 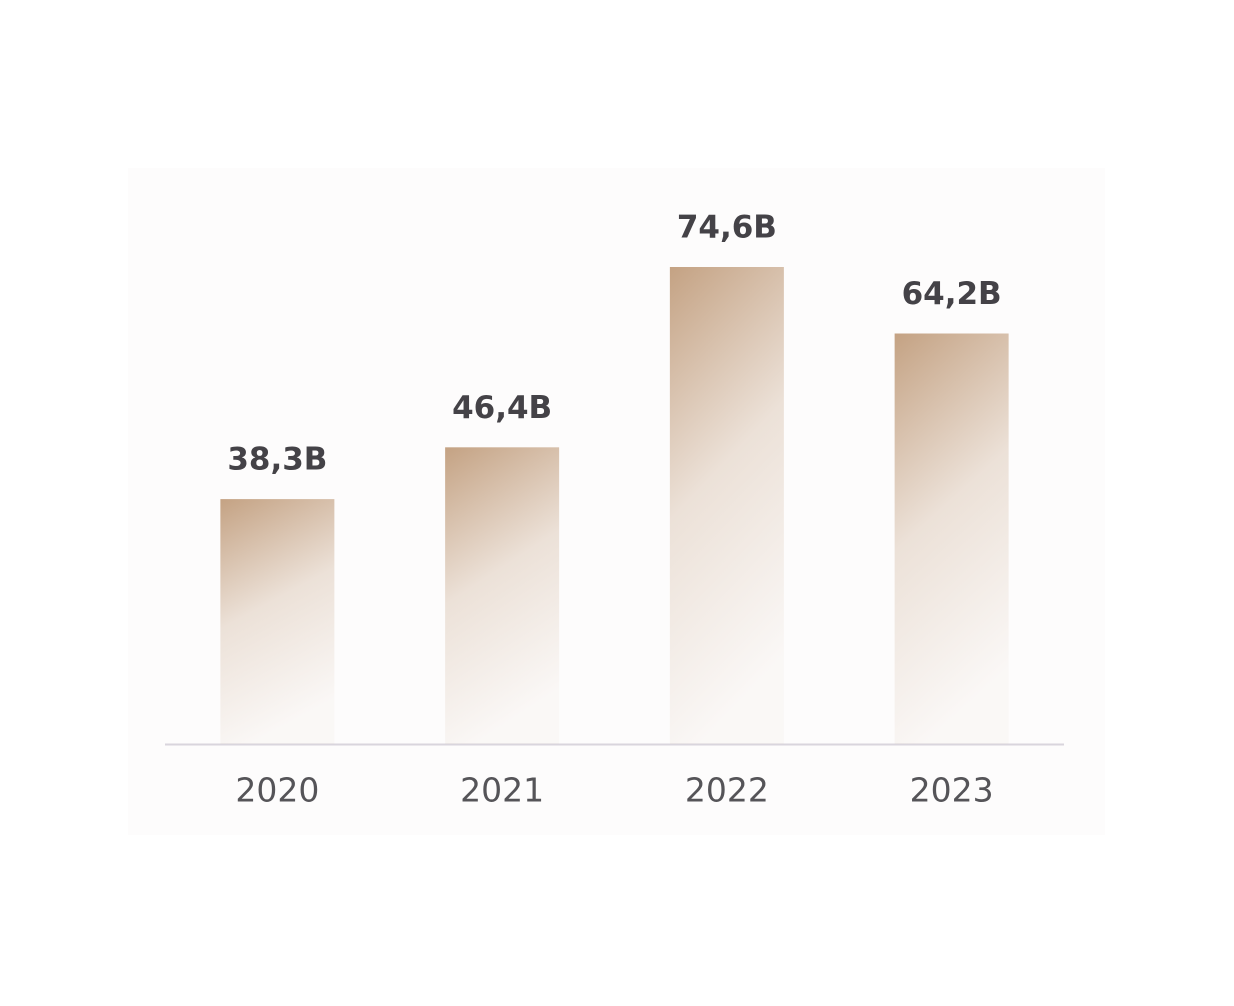 I want to click on x-tick-label: 2023, so click(x=952, y=790).